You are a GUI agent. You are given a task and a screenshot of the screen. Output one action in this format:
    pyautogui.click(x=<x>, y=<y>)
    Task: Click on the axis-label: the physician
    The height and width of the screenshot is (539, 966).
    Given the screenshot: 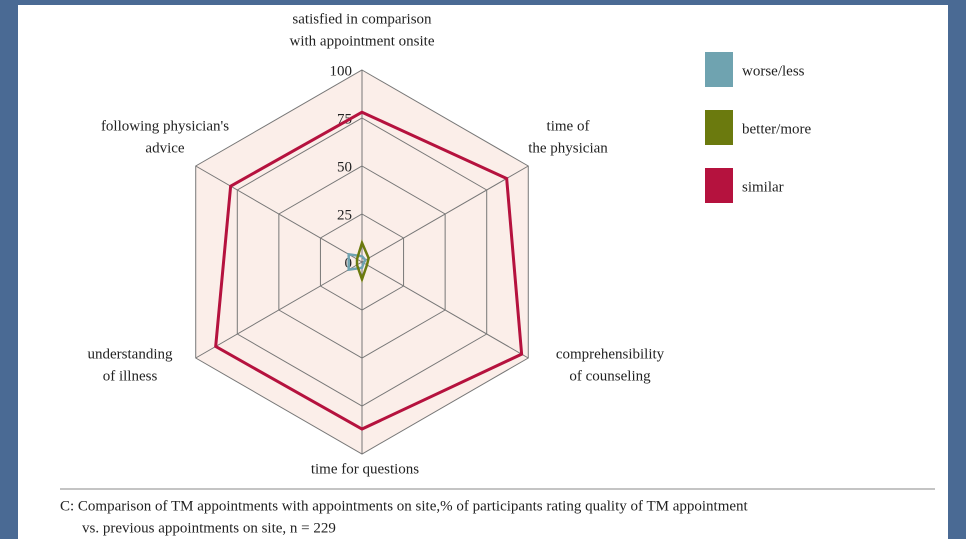 What is the action you would take?
    pyautogui.click(x=568, y=148)
    